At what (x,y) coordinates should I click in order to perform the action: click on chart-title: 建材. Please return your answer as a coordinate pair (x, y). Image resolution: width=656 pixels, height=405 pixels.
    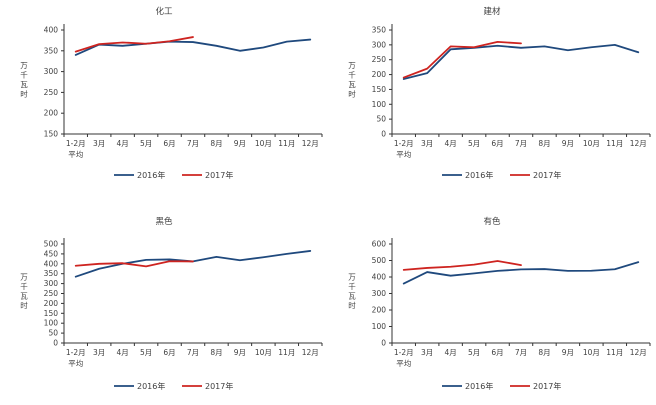
    Looking at the image, I should click on (492, 11).